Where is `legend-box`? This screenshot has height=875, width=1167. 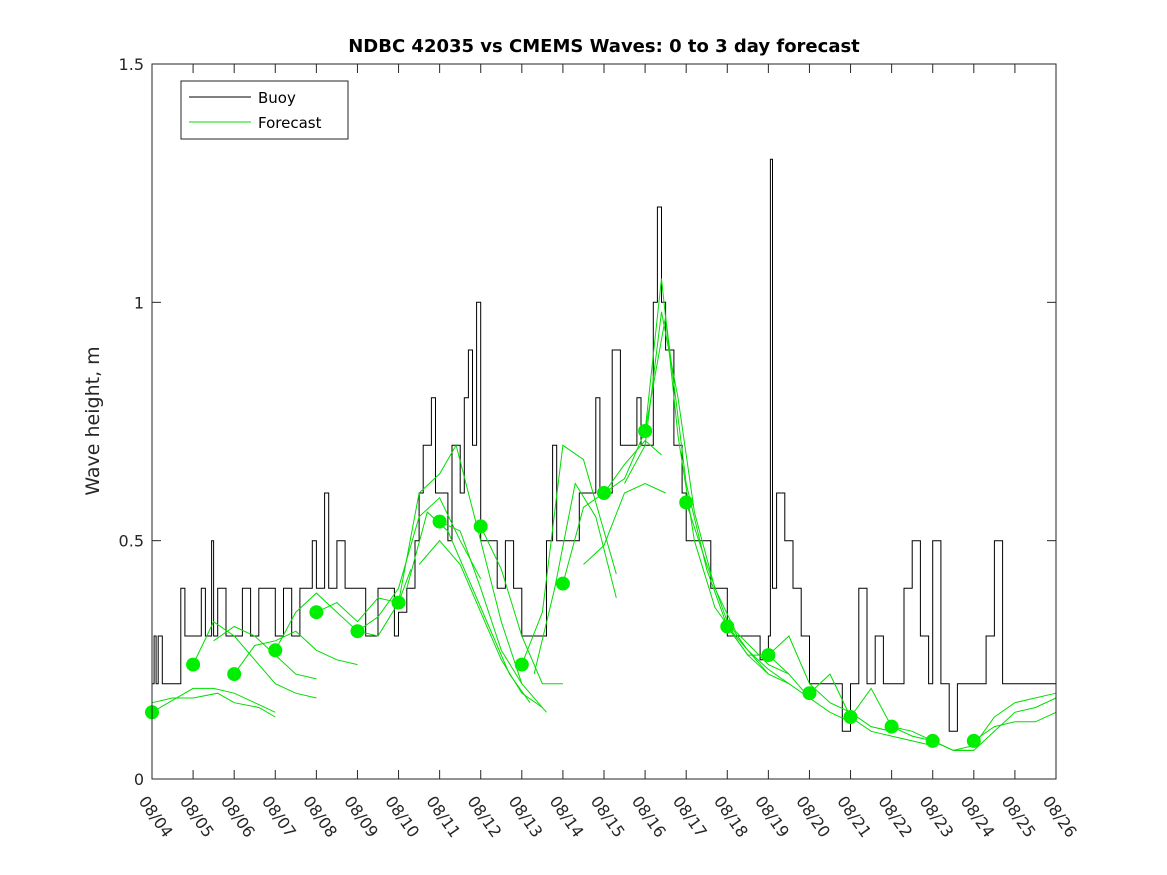 legend-box is located at coordinates (264, 110).